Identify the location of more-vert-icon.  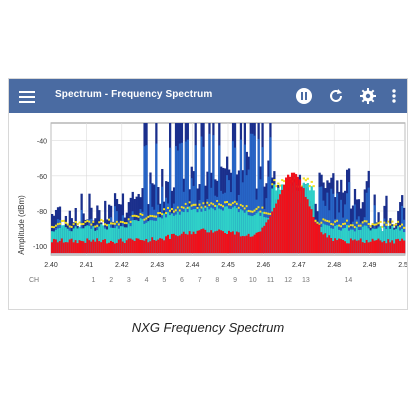
(394, 96).